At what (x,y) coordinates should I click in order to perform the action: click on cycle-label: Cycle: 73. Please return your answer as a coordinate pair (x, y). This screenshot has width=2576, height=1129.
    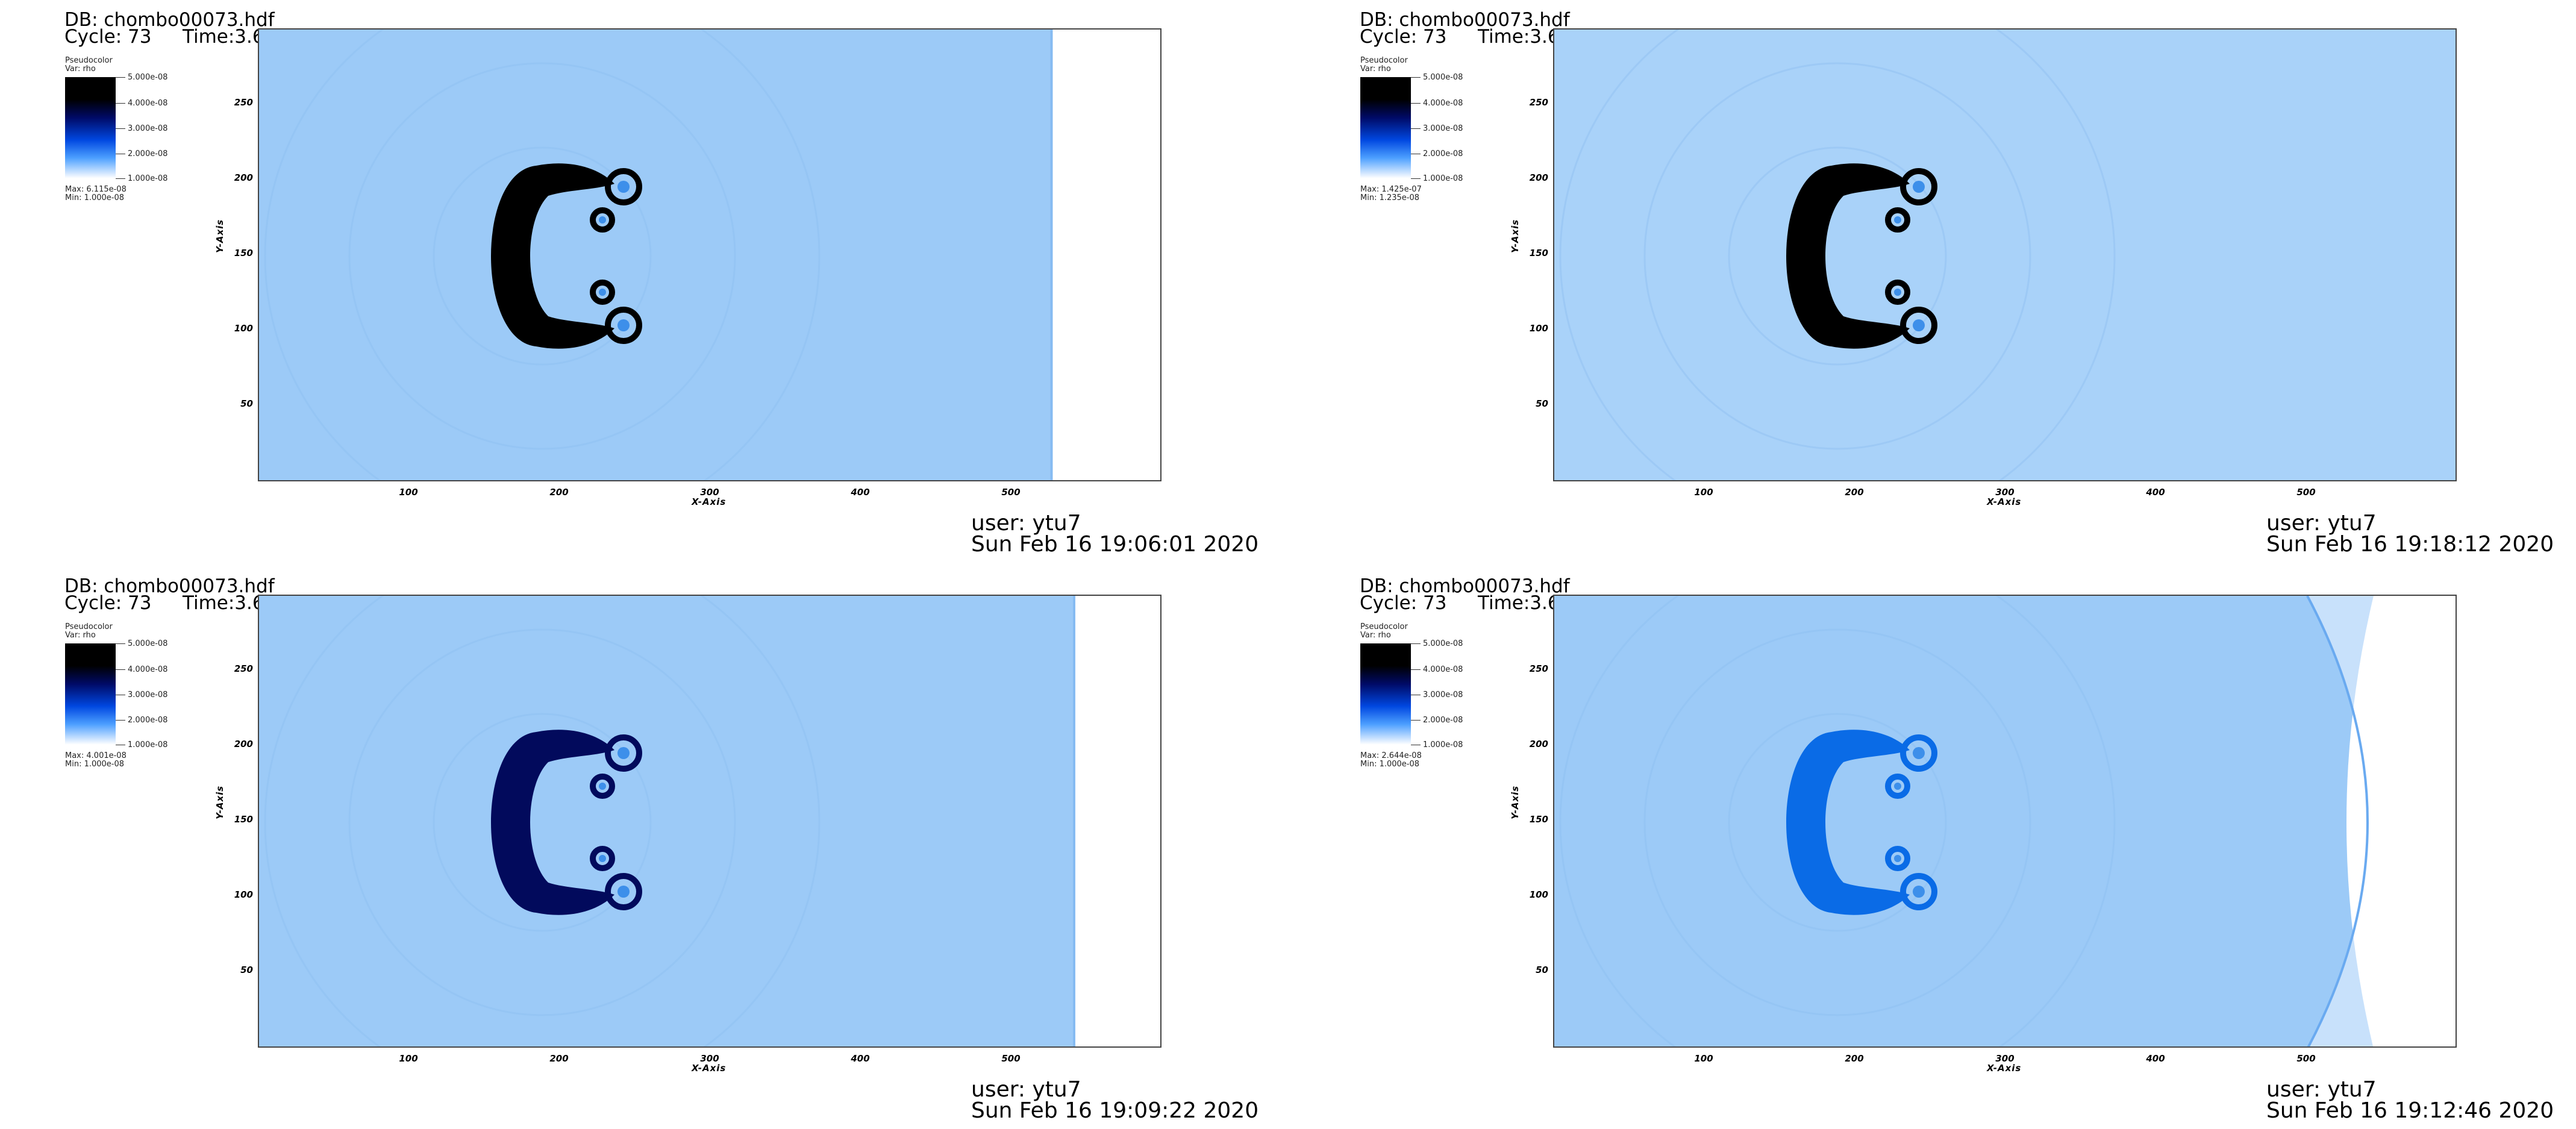
    Looking at the image, I should click on (108, 37).